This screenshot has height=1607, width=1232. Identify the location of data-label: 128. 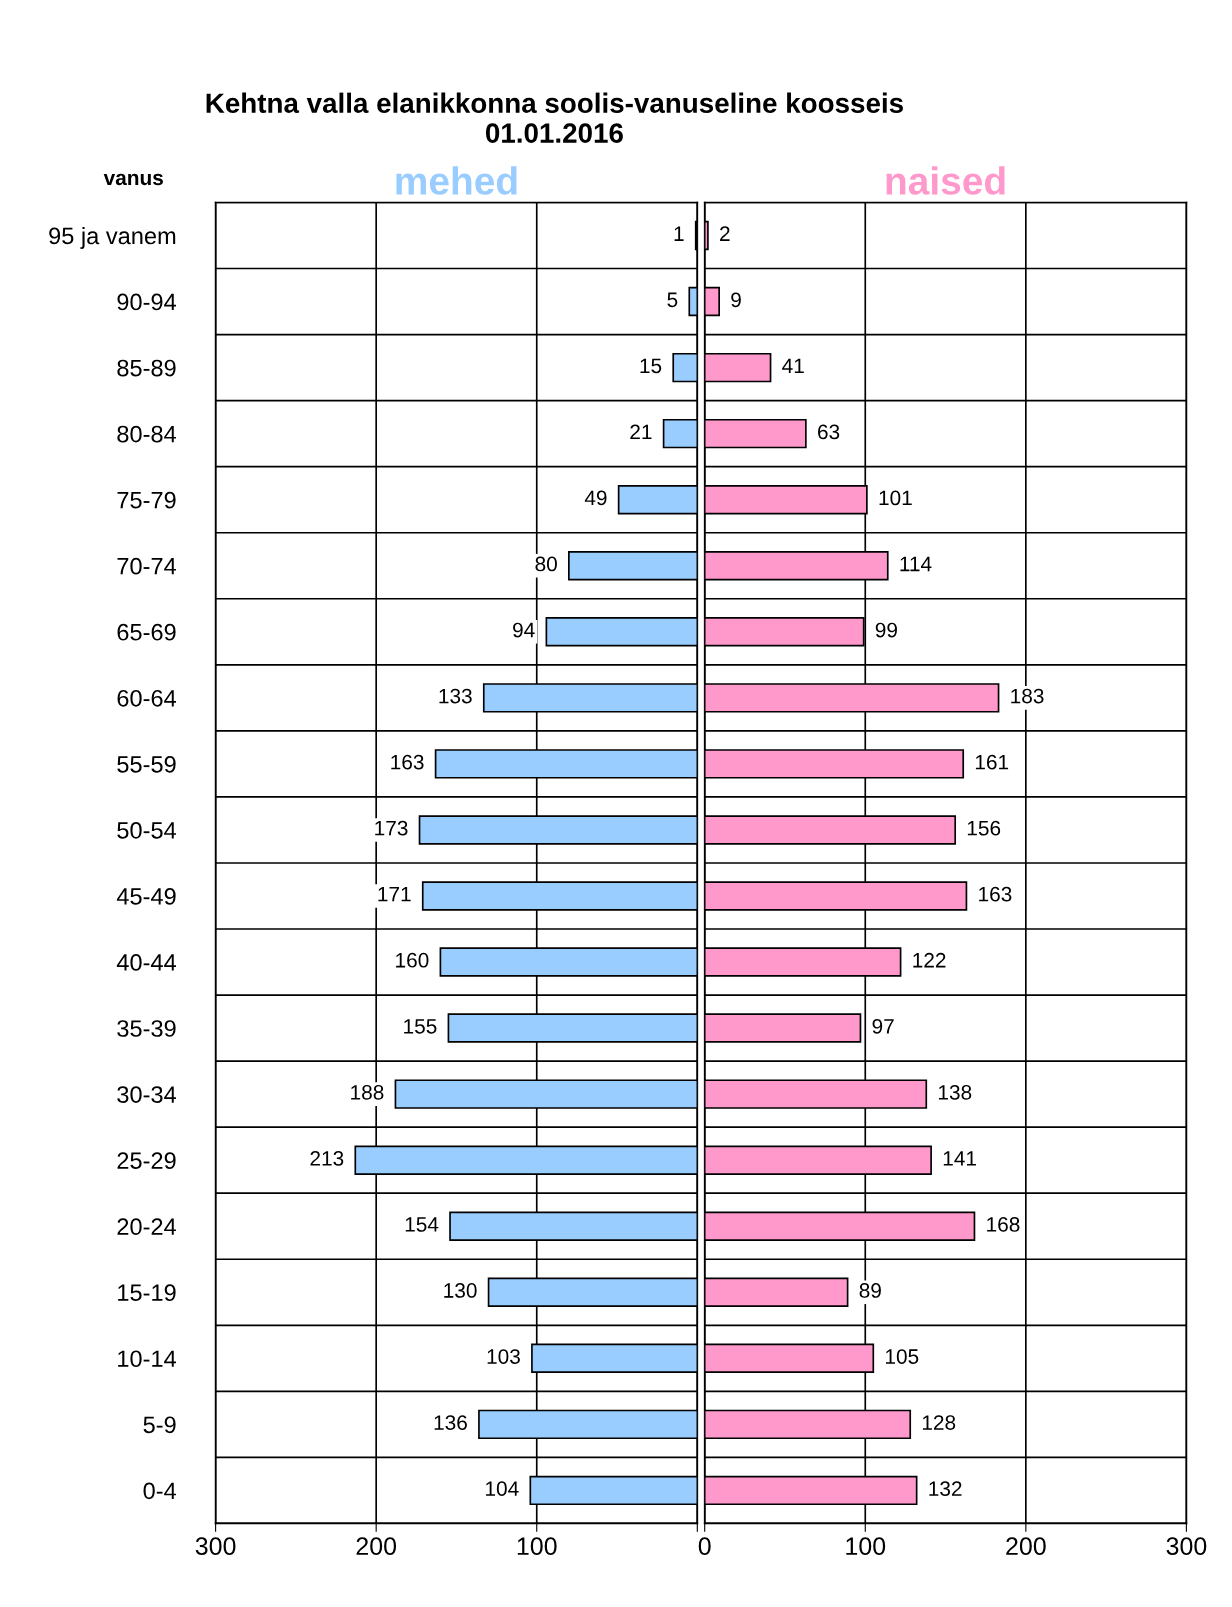
(939, 1422).